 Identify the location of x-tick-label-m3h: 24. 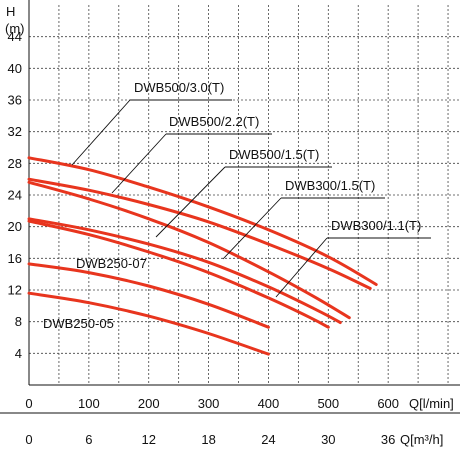
(268, 439).